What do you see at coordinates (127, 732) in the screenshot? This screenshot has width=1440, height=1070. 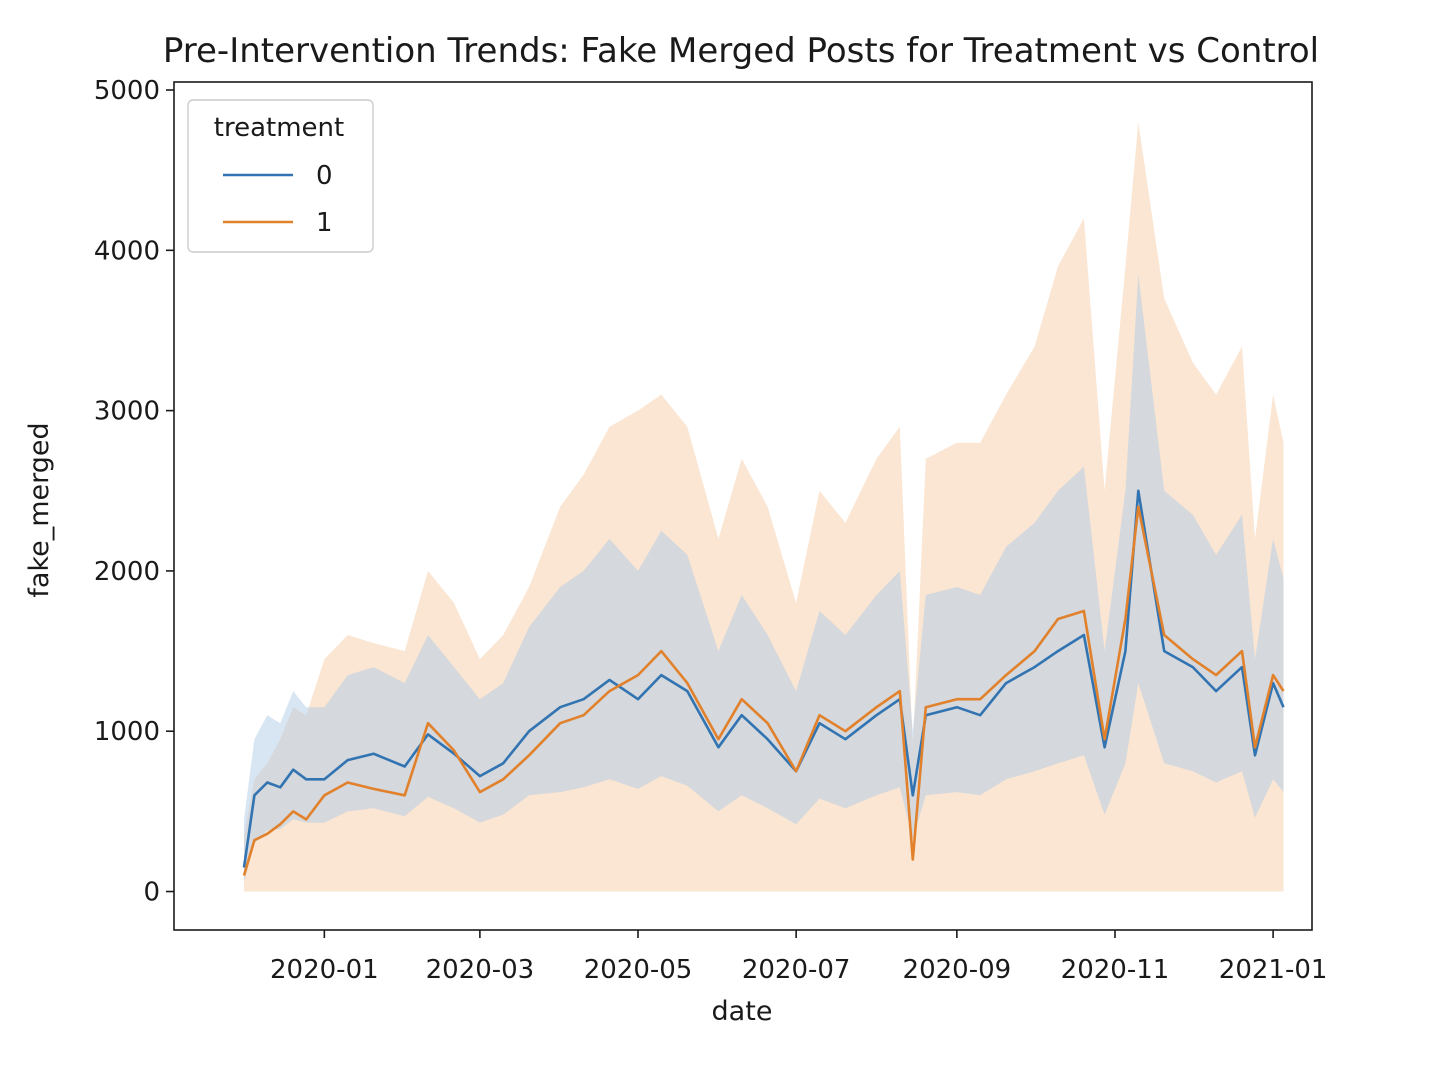 I see `y-tick-label: 1000` at bounding box center [127, 732].